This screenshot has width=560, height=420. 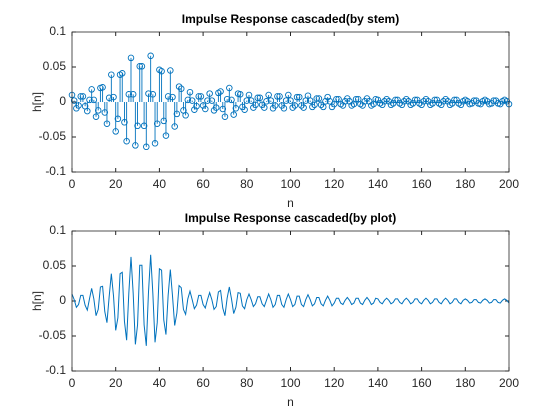 I want to click on x-tick-label: 0, so click(x=72, y=184).